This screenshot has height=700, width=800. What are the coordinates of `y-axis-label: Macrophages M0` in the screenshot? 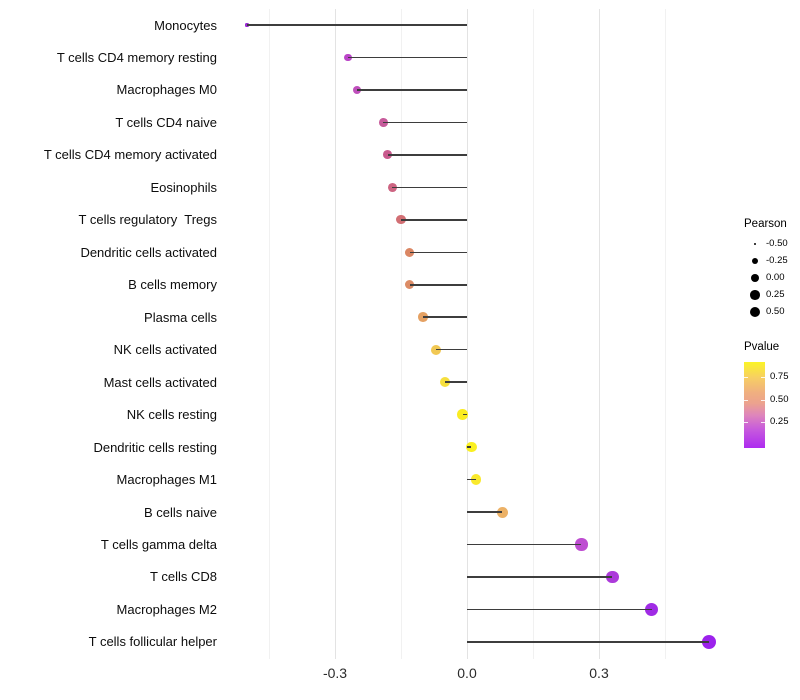 It's located at (166, 90).